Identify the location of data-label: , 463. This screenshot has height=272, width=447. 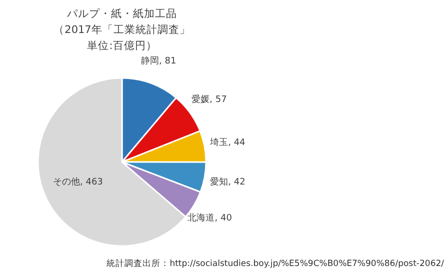
(91, 182).